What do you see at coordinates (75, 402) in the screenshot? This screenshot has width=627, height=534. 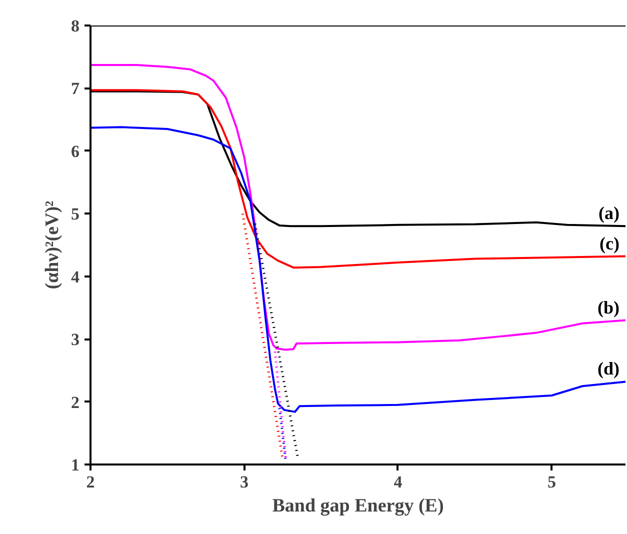 I see `y-tick-label: 2` at bounding box center [75, 402].